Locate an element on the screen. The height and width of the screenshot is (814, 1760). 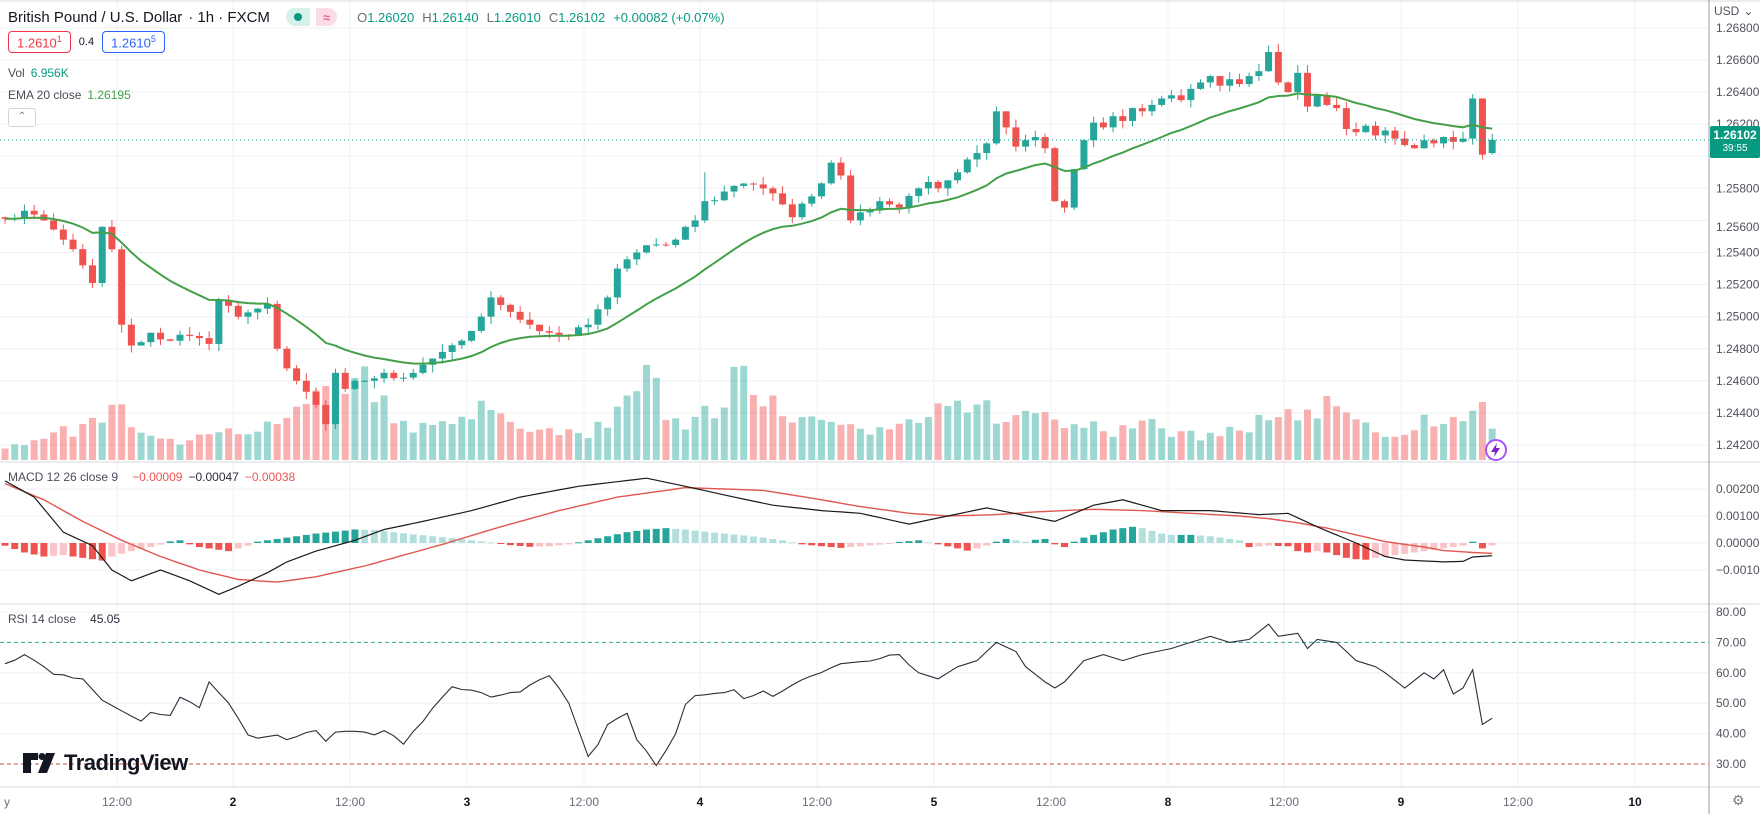
symbol-title: British Pound / U.S. Dollar is located at coordinates (95, 17).